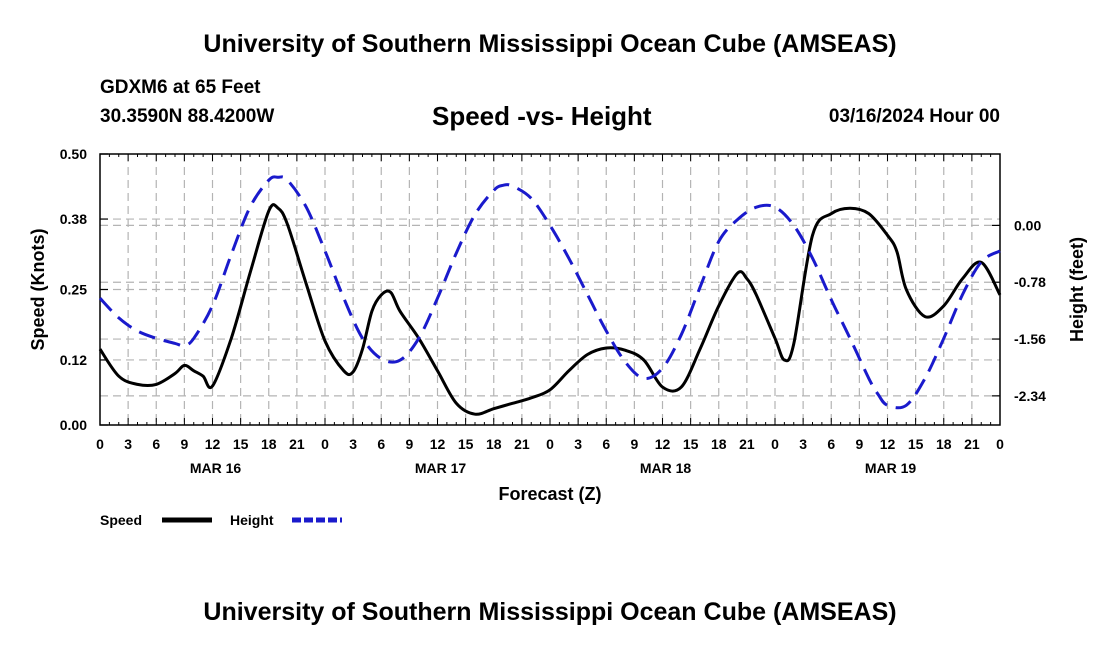  What do you see at coordinates (1030, 396) in the screenshot?
I see `y2-tick-label: -2.34` at bounding box center [1030, 396].